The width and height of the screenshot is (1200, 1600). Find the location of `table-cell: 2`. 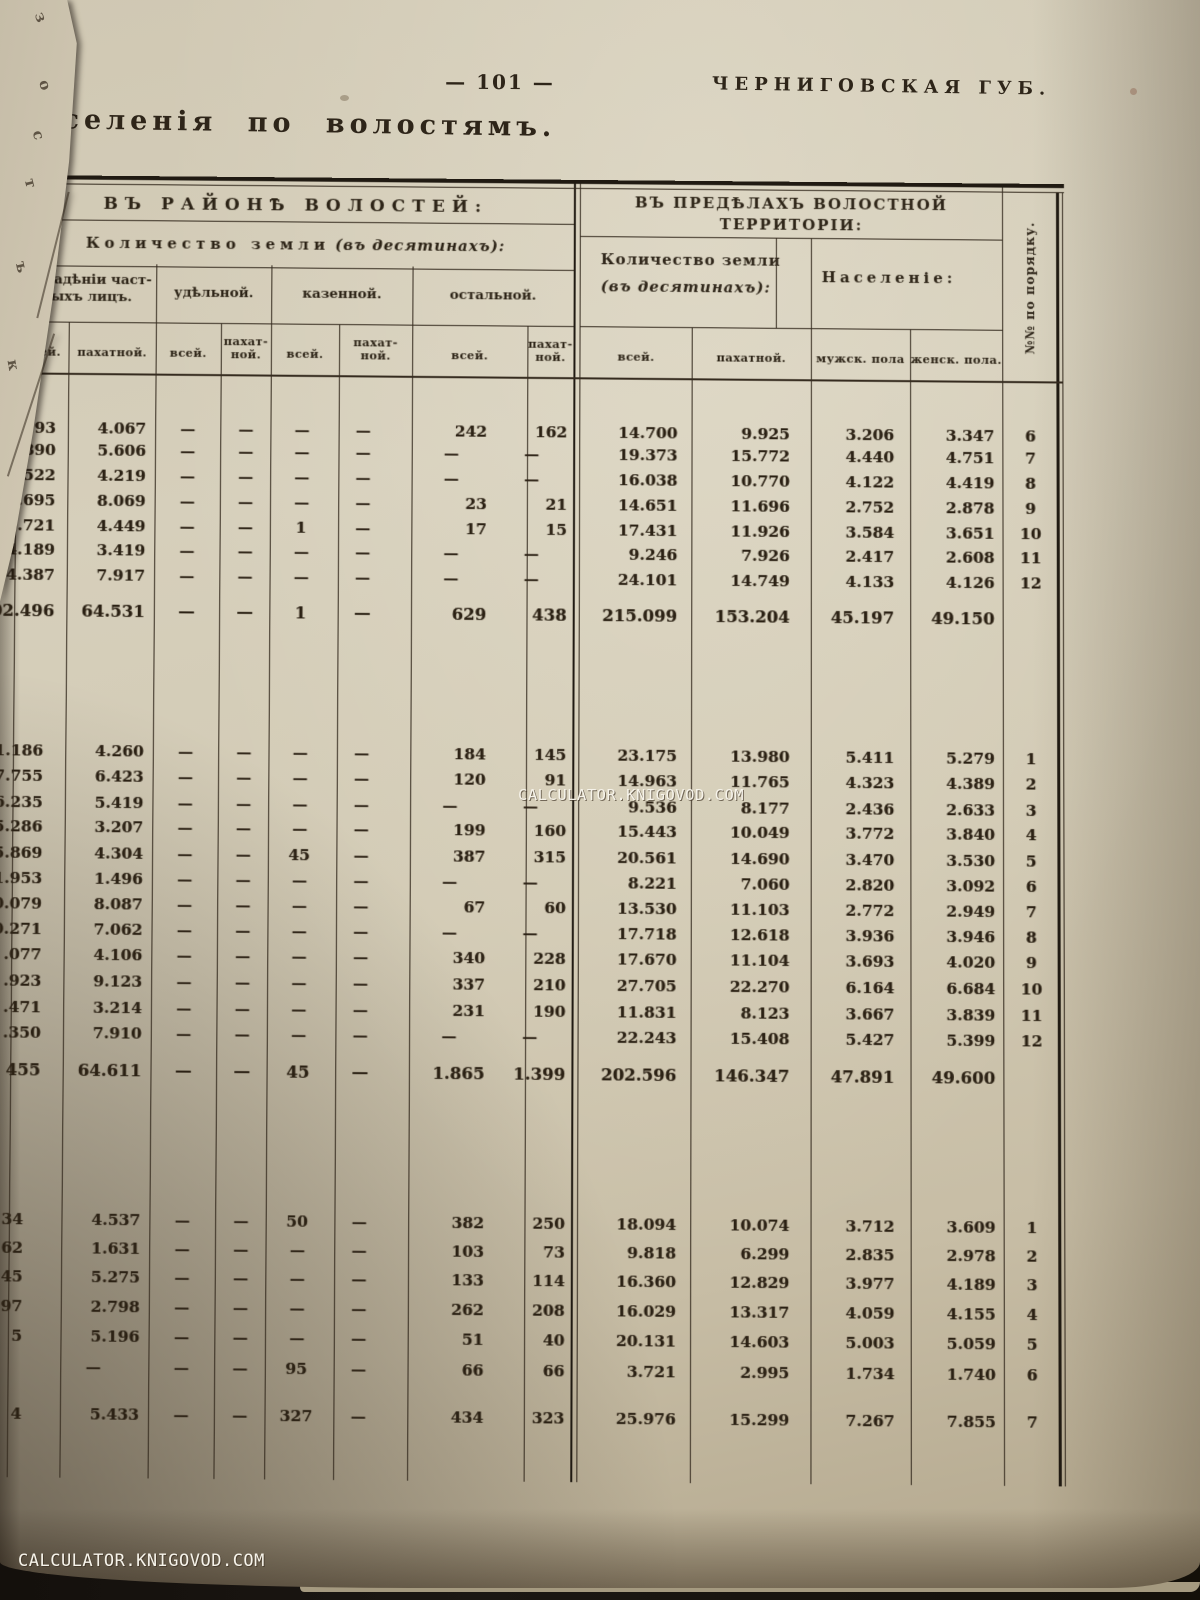

table-cell: 2 is located at coordinates (1032, 1256).